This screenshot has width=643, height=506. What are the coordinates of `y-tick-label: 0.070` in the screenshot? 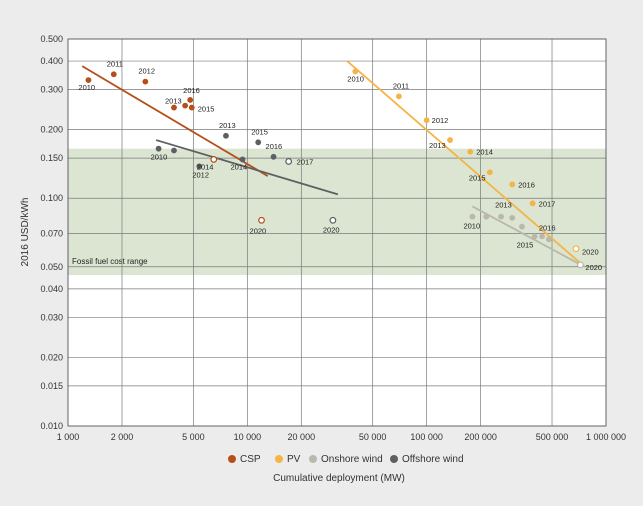 It's located at (51, 233).